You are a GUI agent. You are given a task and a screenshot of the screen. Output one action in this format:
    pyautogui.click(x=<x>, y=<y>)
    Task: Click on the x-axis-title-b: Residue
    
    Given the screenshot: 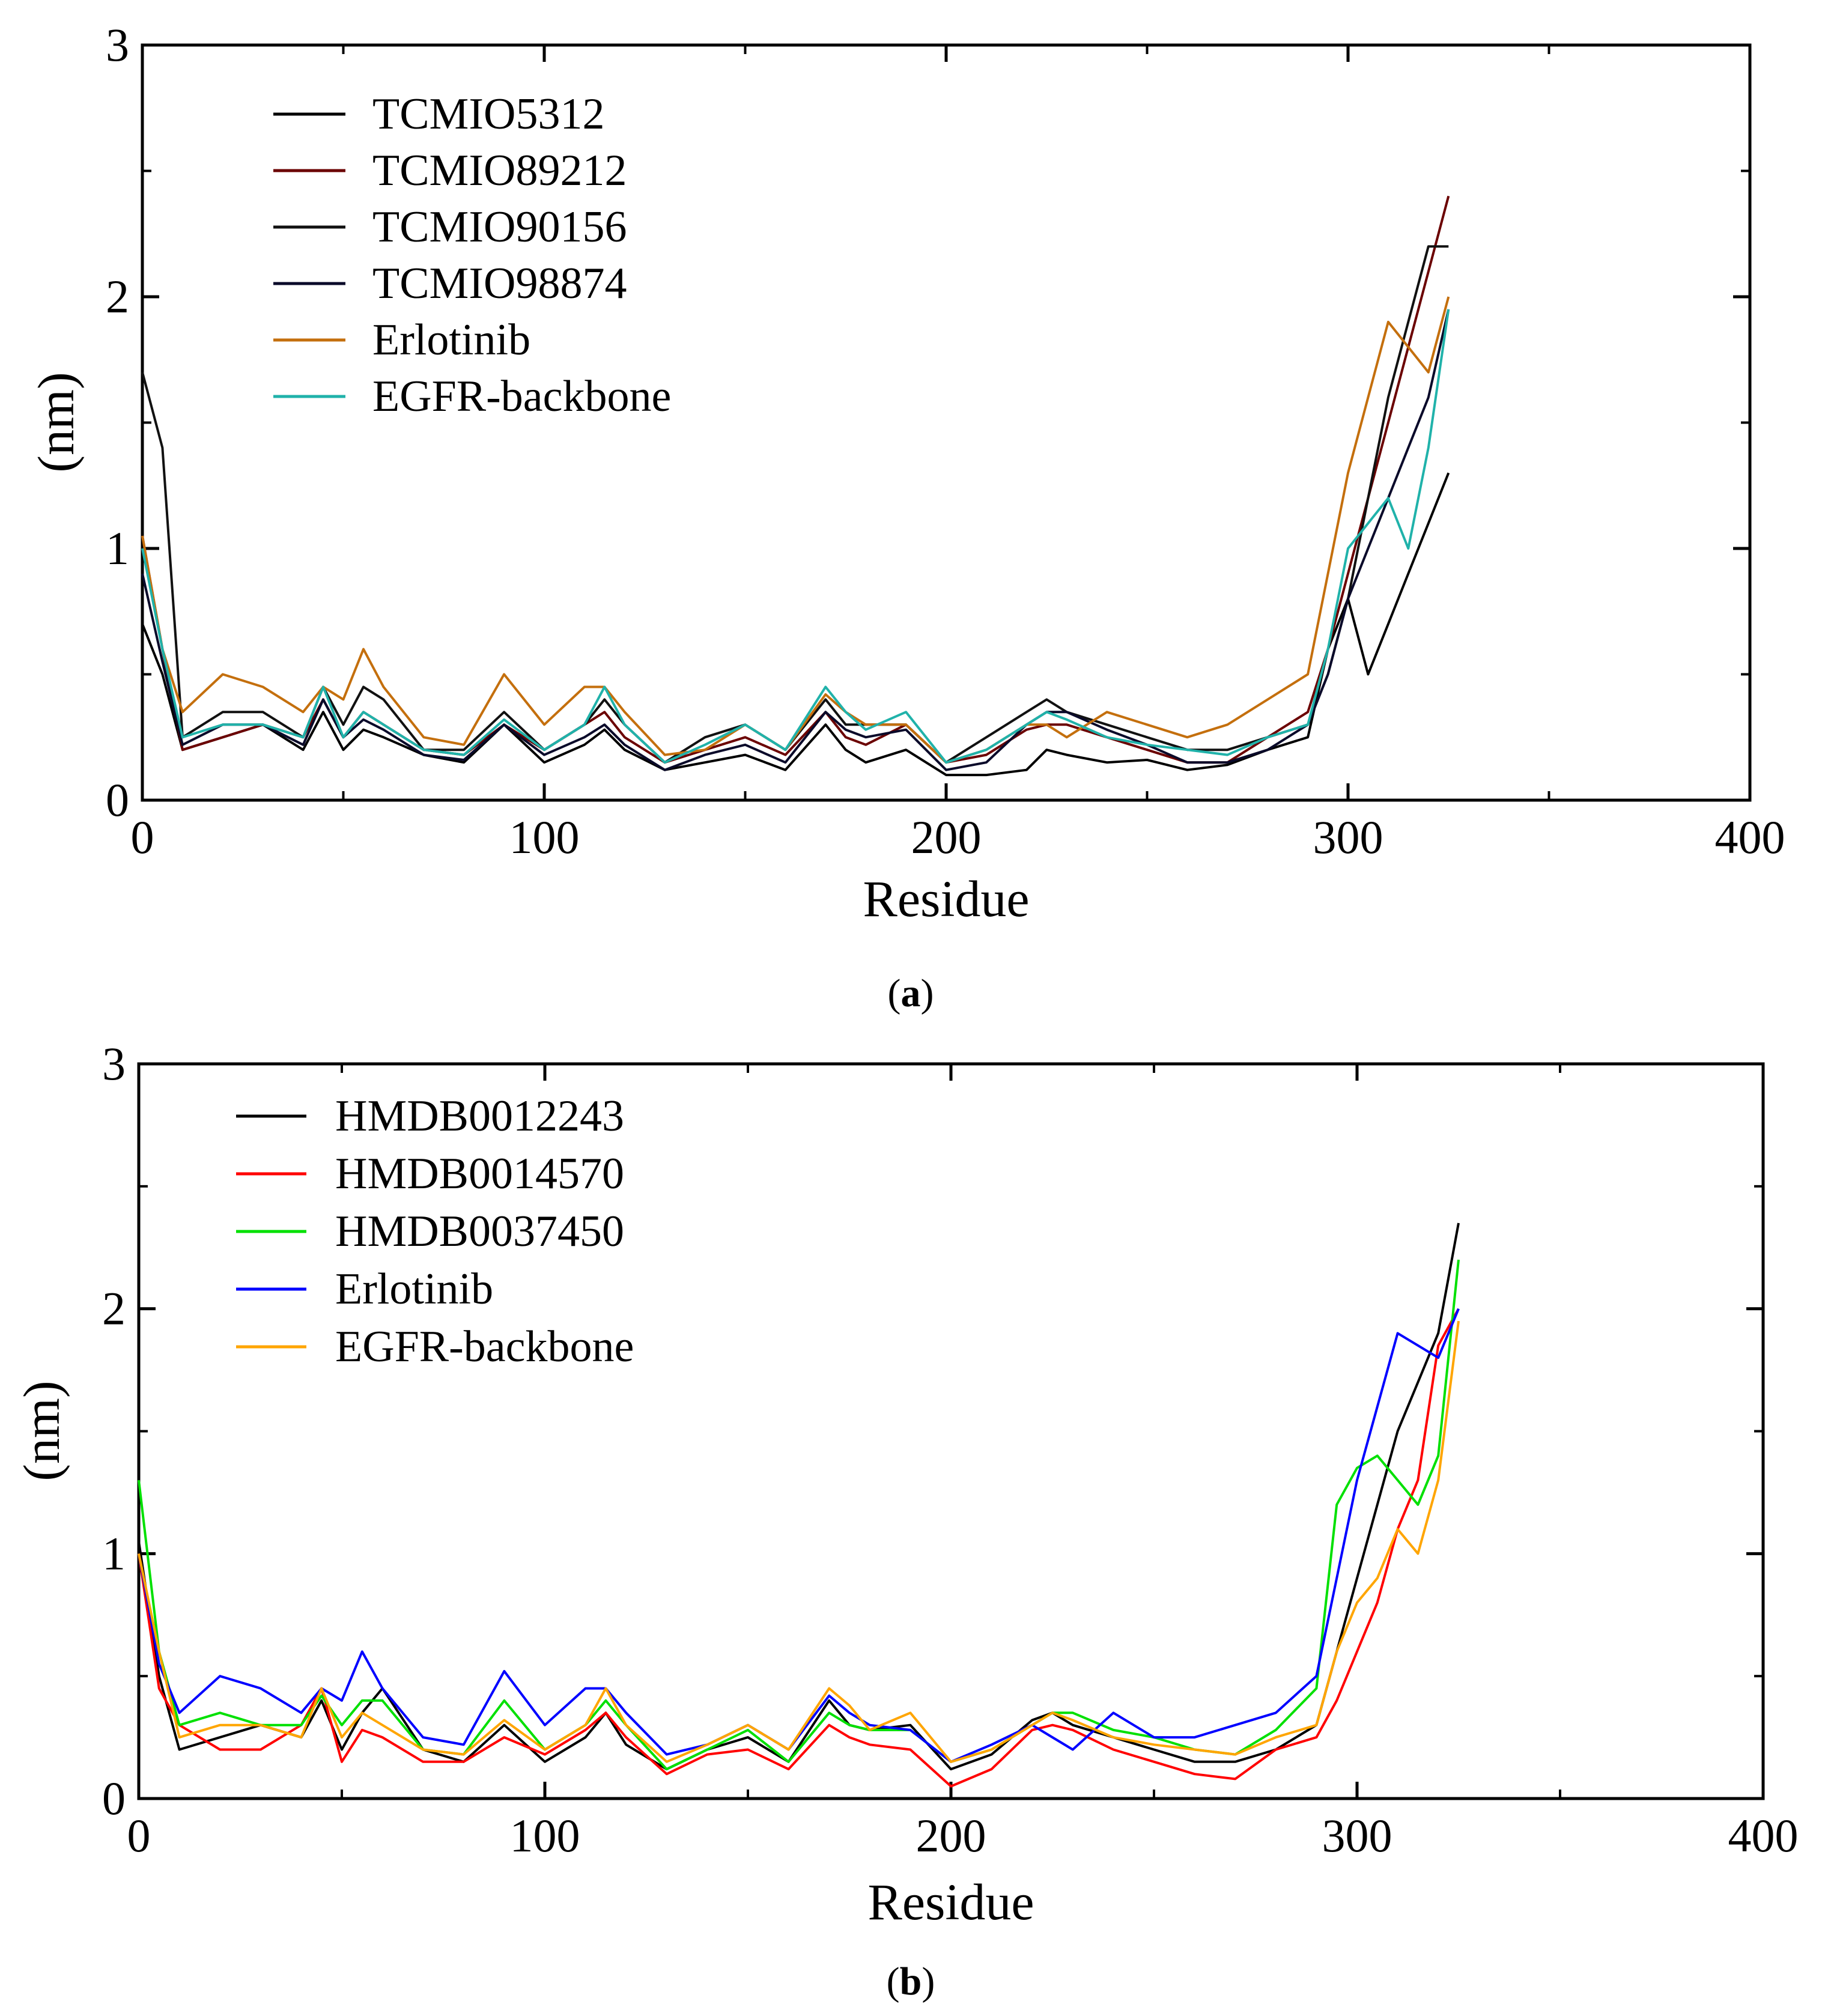 What is the action you would take?
    pyautogui.click(x=950, y=1902)
    